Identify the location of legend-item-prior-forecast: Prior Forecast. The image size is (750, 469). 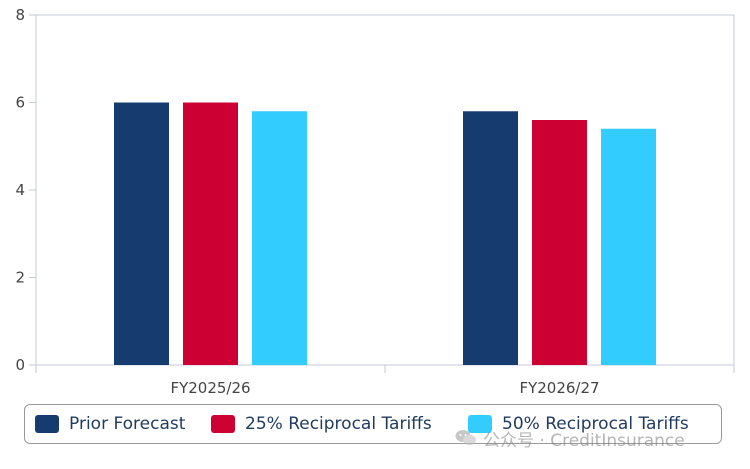
(110, 424).